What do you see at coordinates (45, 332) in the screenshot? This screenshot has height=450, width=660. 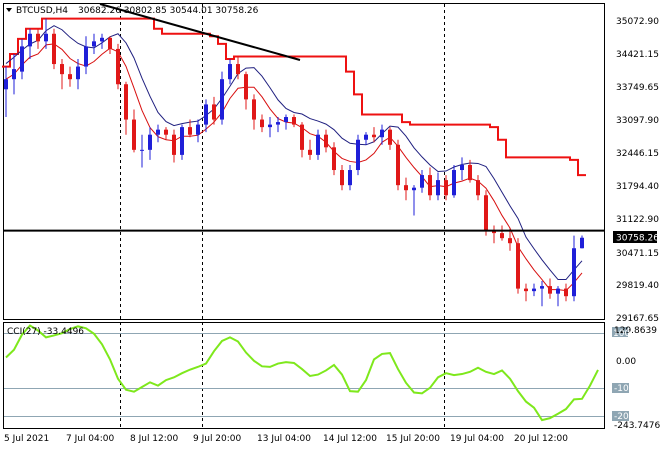 I see `cci-label: CCI(27) -33.4496` at bounding box center [45, 332].